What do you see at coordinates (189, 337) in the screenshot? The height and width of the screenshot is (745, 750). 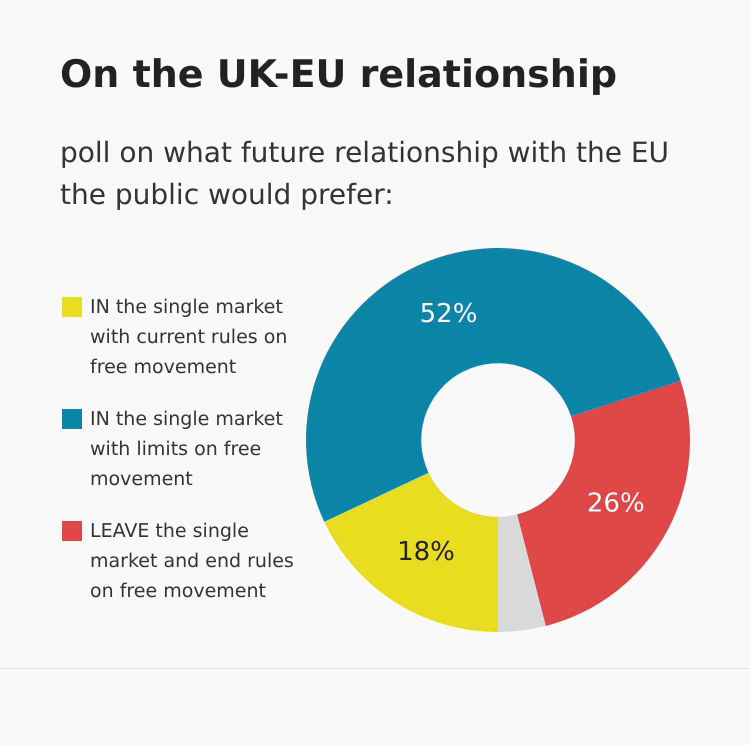 I see `legend-label: IN the single market with current rules on free movement` at bounding box center [189, 337].